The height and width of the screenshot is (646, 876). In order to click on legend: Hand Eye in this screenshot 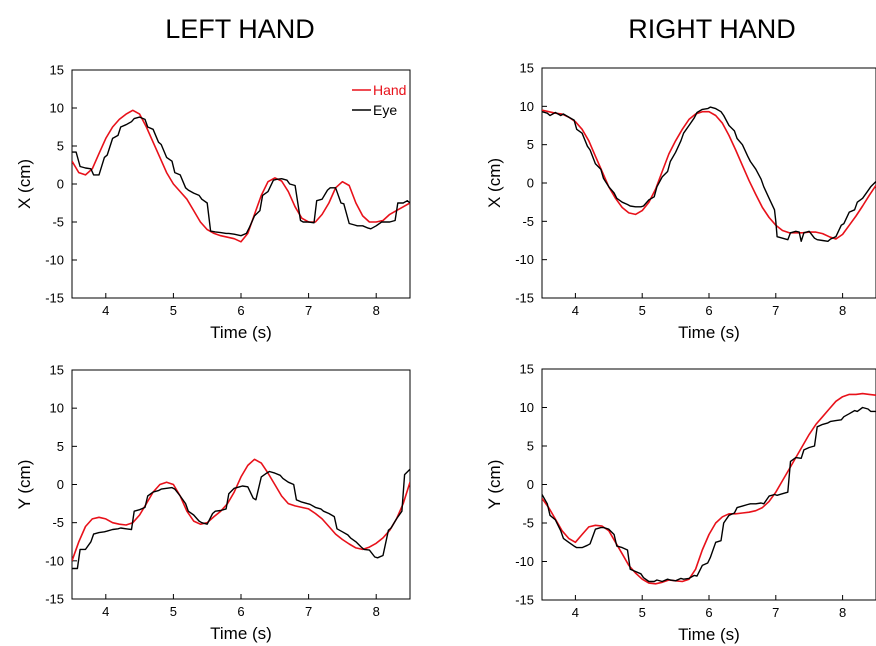, I will do `click(379, 100)`.